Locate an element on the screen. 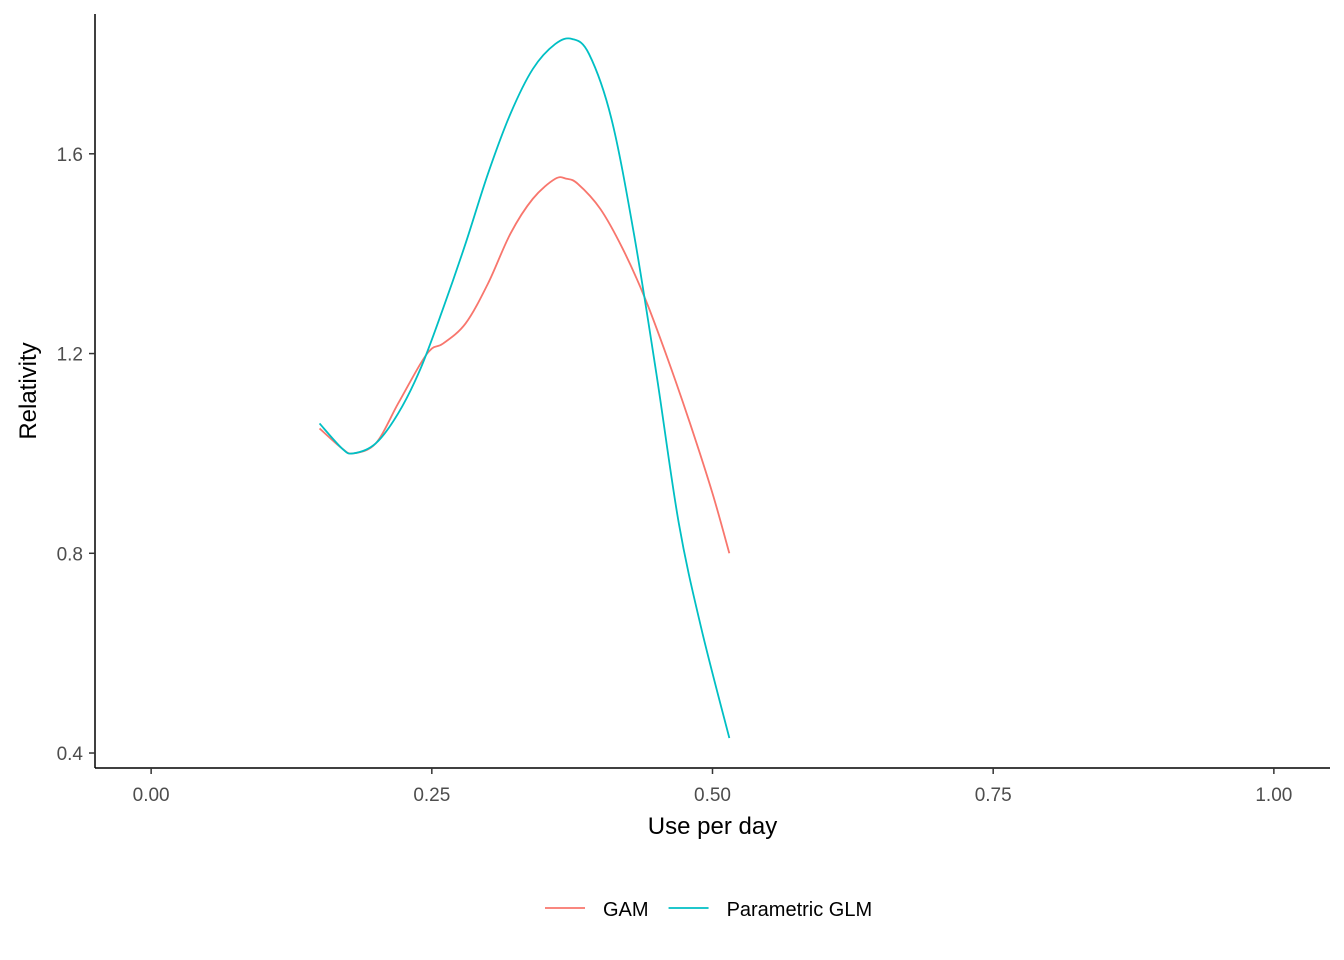 The width and height of the screenshot is (1344, 960). x-tick-label: 0.50 is located at coordinates (712, 795).